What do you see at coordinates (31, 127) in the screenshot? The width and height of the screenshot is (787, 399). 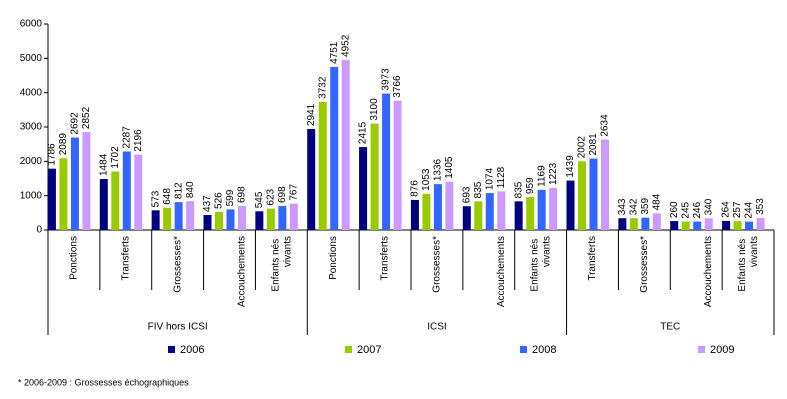 I see `y-tick-label: 3000` at bounding box center [31, 127].